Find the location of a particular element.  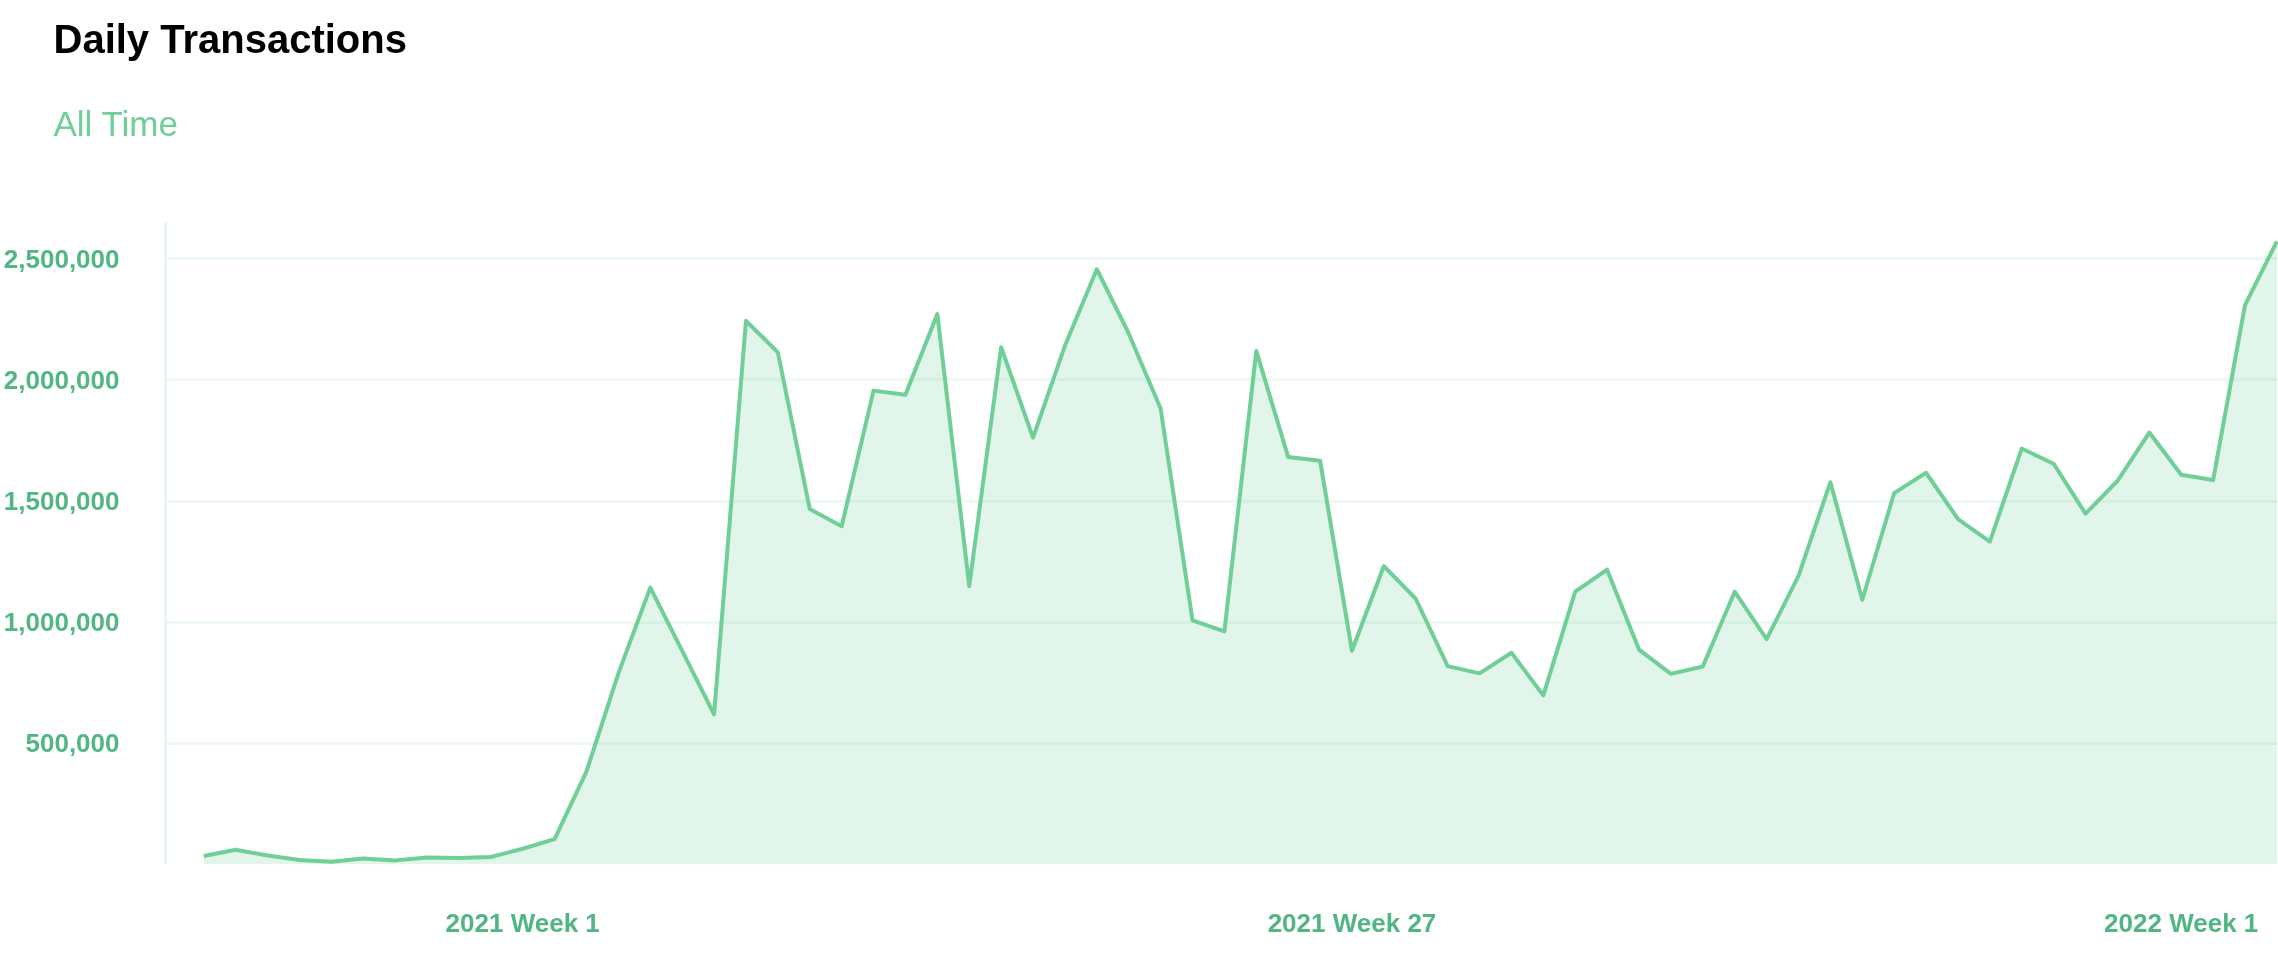

y-tick-label: 1,500,000 is located at coordinates (61, 501).